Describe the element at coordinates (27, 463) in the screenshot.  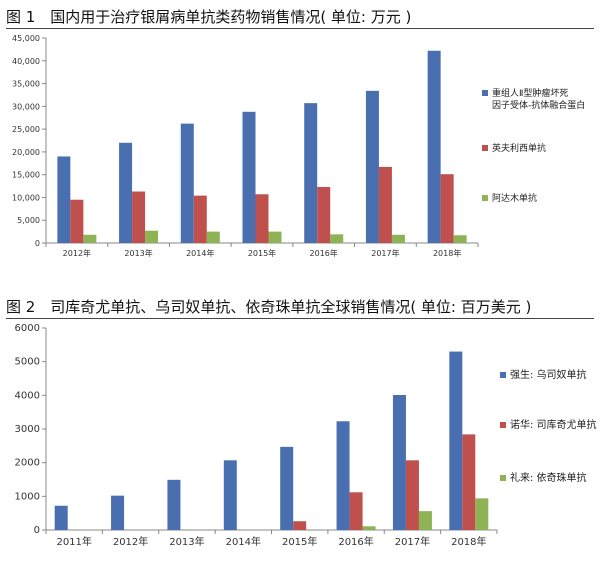
I see `fig2-y-tick-label: 2000` at that location.